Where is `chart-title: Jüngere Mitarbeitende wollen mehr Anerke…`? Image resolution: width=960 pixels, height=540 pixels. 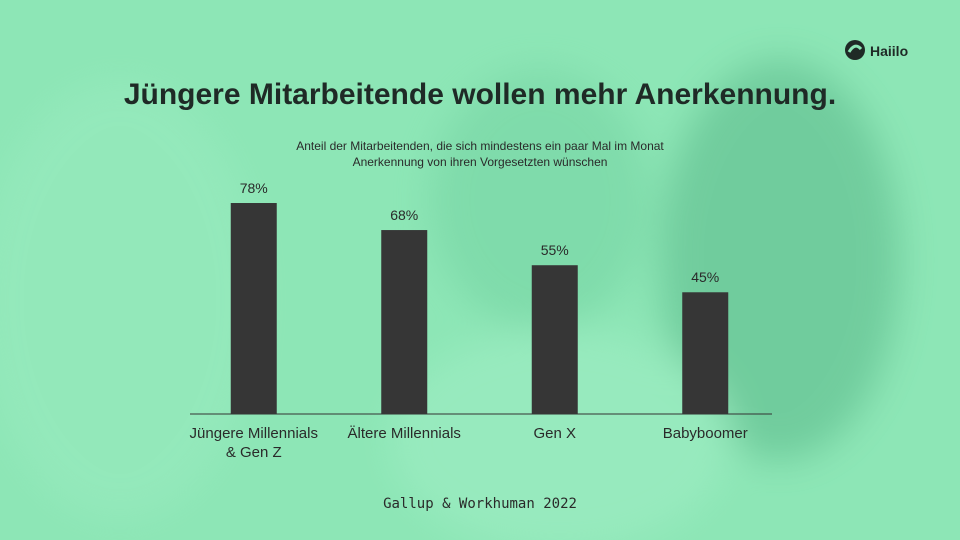 chart-title: Jüngere Mitarbeitende wollen mehr Anerke… is located at coordinates (480, 94).